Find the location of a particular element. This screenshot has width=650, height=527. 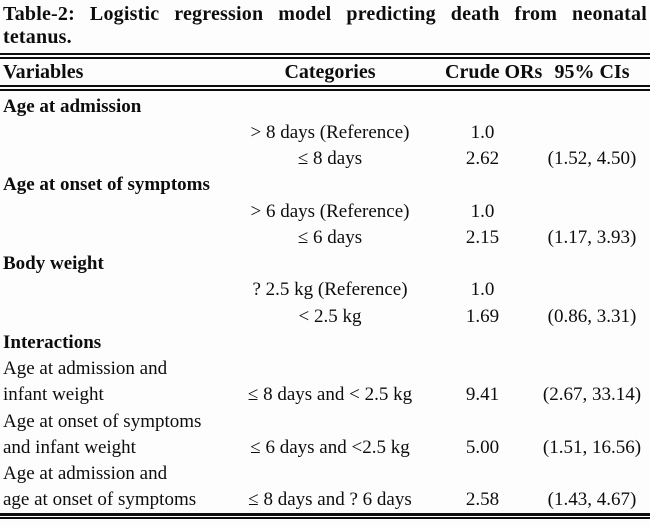

column-header-categories: Categories is located at coordinates (330, 72).